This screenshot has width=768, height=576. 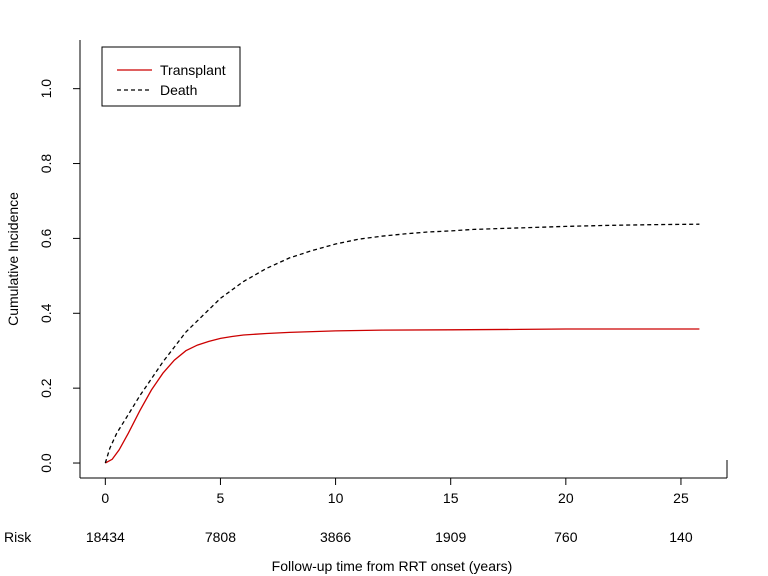 I want to click on risk-count: 760, so click(x=566, y=537).